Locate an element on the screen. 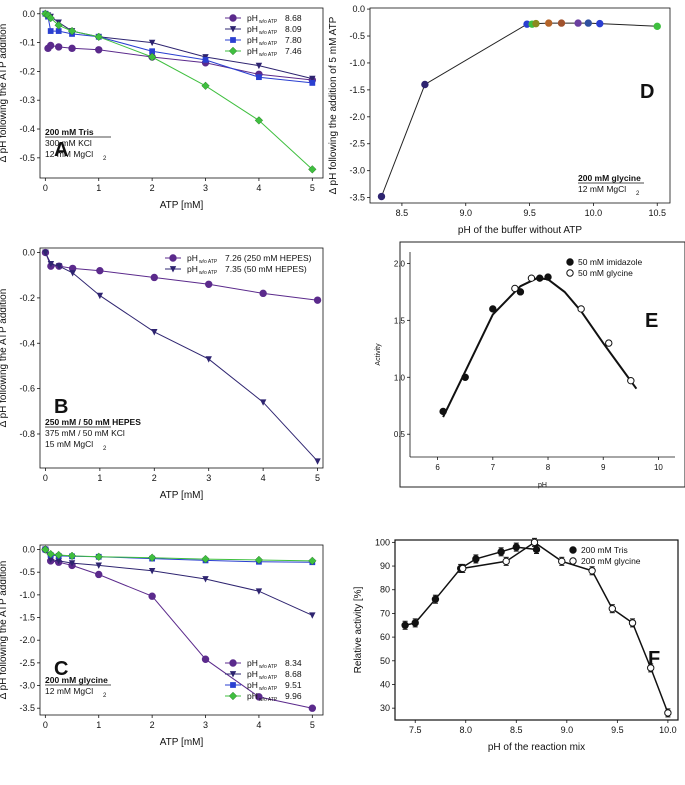 Image resolution: width=685 pixels, height=785 pixels. x-tick-label: 2 is located at coordinates (152, 725).